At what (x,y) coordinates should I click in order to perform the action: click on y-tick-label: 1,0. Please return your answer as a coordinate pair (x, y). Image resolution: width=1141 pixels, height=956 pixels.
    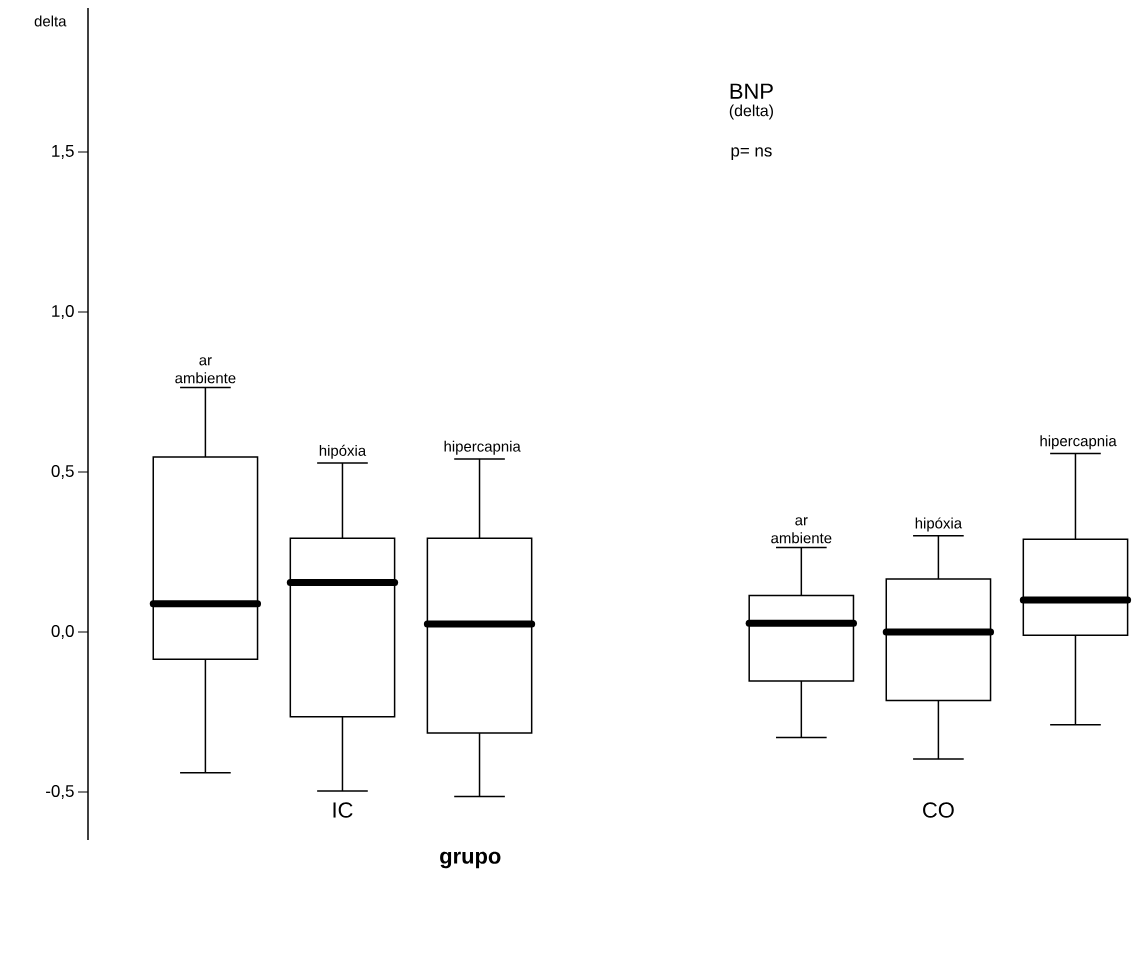
    Looking at the image, I should click on (63, 311).